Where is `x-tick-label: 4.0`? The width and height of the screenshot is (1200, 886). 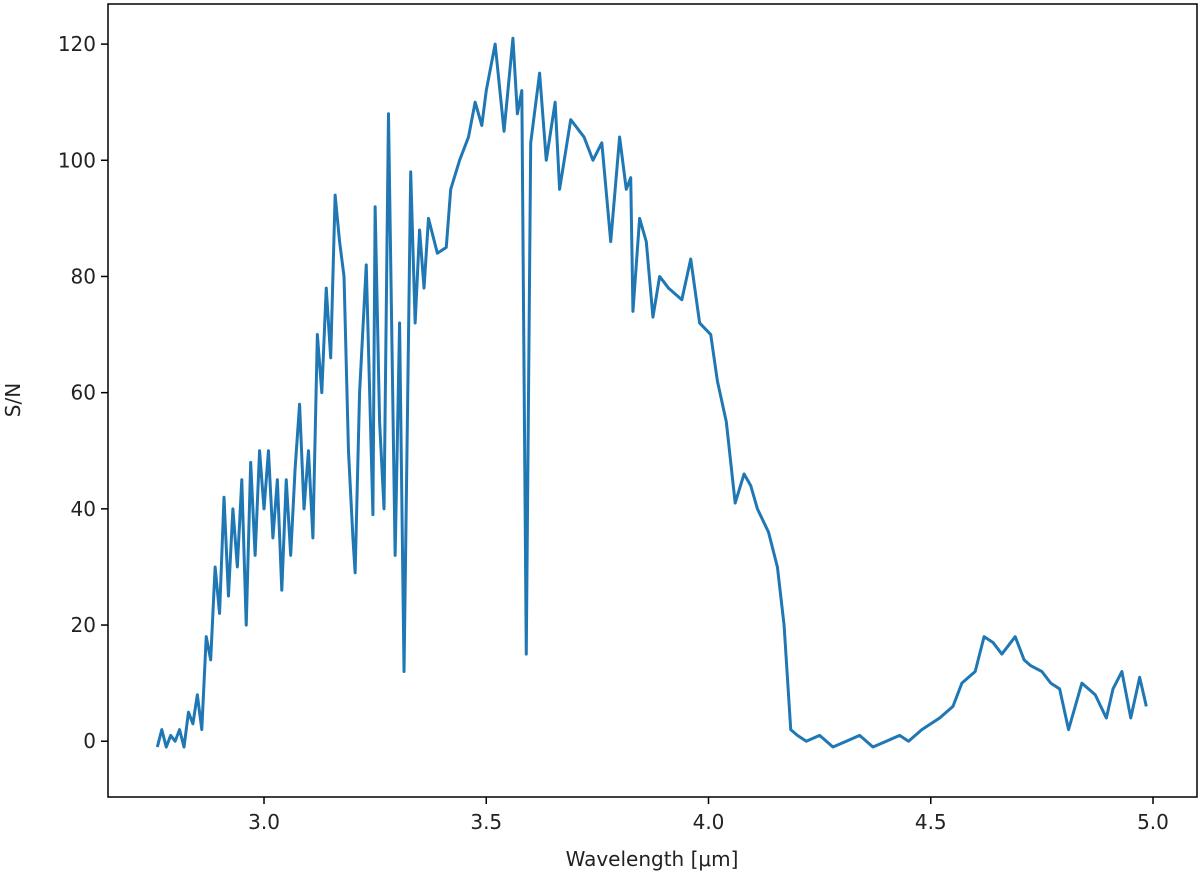 x-tick-label: 4.0 is located at coordinates (709, 822).